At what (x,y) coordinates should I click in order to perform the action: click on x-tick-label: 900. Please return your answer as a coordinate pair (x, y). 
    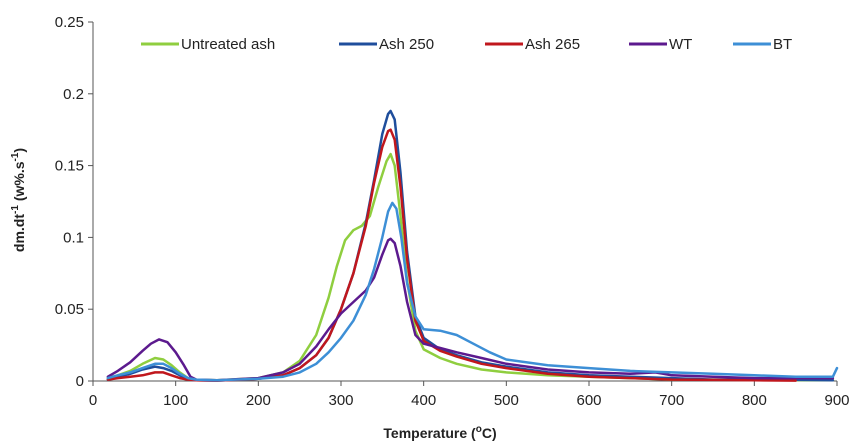
    Looking at the image, I should click on (836, 400).